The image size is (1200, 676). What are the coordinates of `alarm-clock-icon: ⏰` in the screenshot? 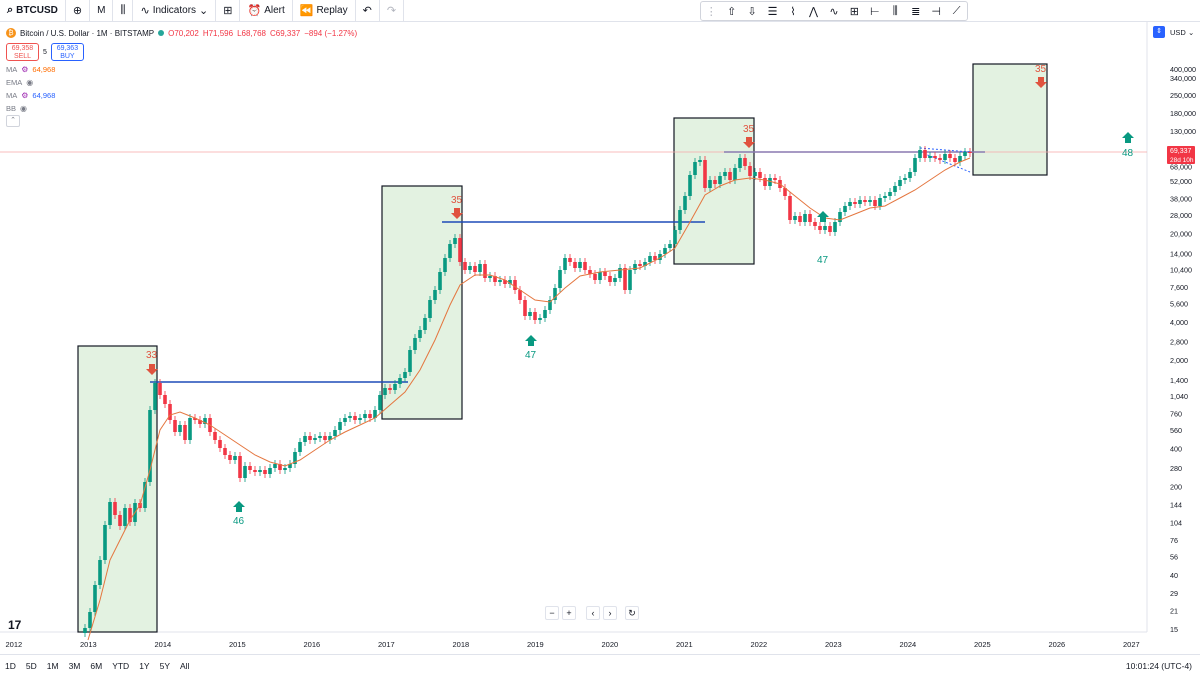 It's located at (254, 11).